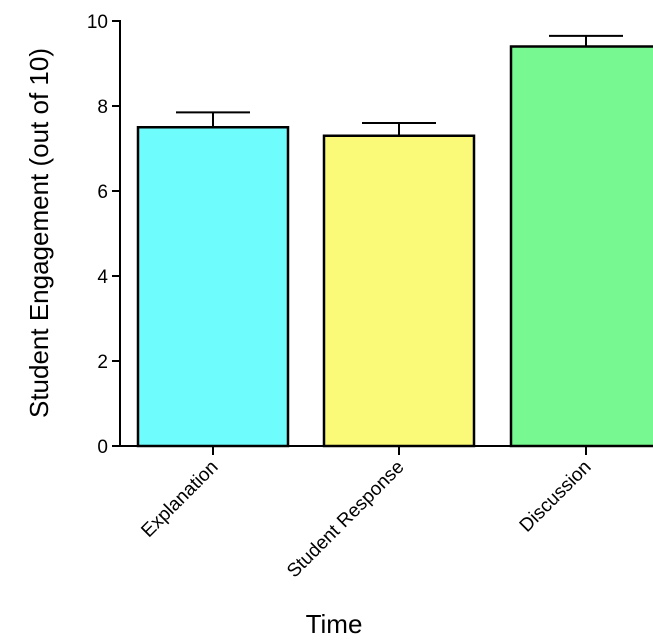 Image resolution: width=653 pixels, height=644 pixels. Describe the element at coordinates (102, 362) in the screenshot. I see `y-tick-label: 2` at that location.